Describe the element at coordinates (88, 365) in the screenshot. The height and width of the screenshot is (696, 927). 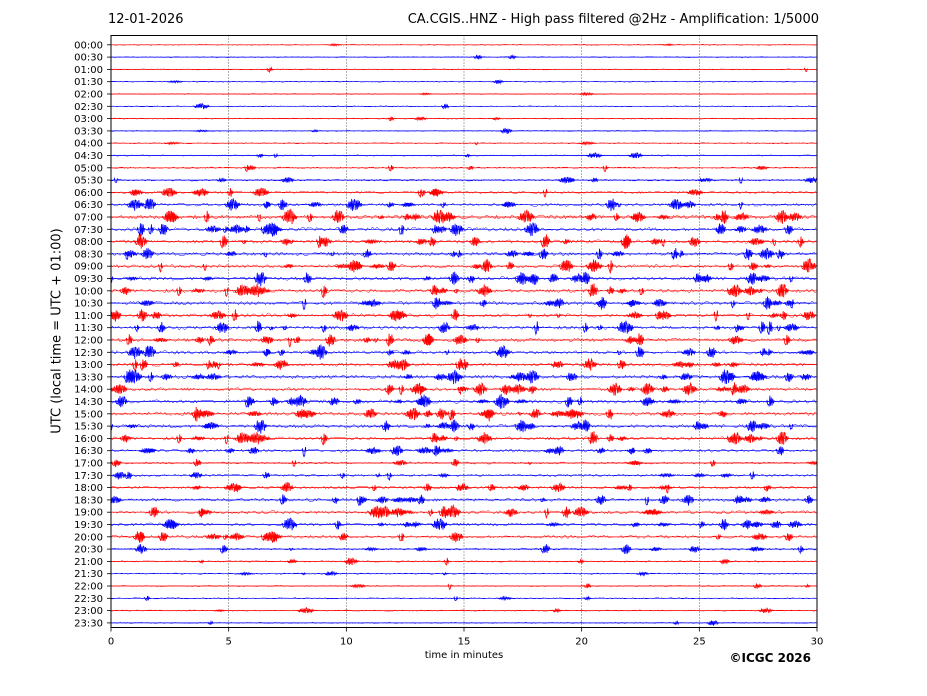
I see `y-tick-label: 13:00` at that location.